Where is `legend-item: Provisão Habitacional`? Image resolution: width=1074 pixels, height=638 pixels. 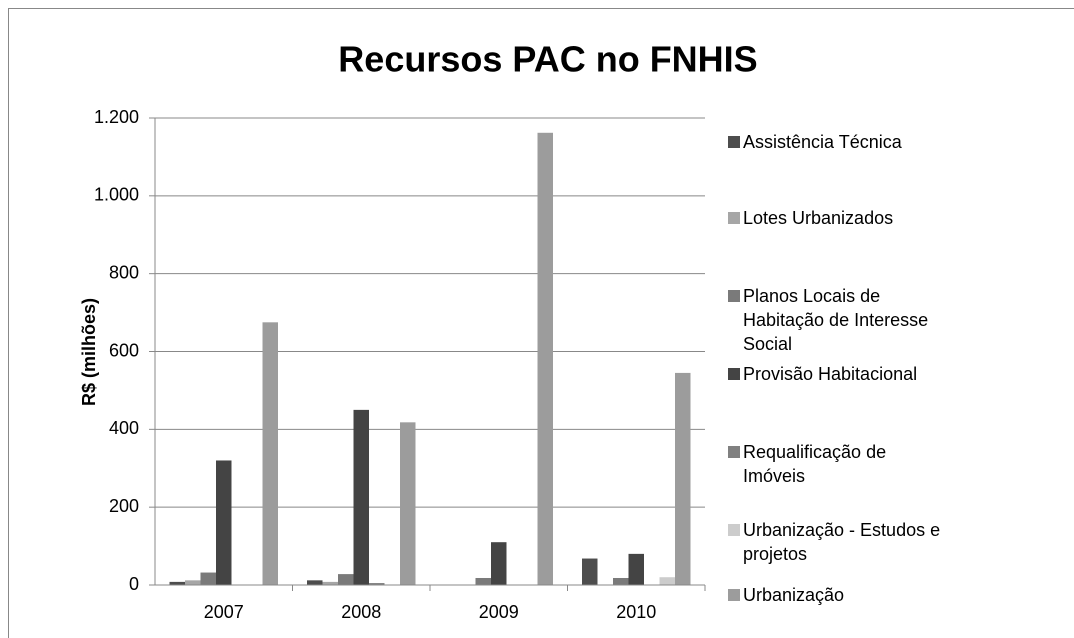 legend-item: Provisão Habitacional is located at coordinates (835, 374).